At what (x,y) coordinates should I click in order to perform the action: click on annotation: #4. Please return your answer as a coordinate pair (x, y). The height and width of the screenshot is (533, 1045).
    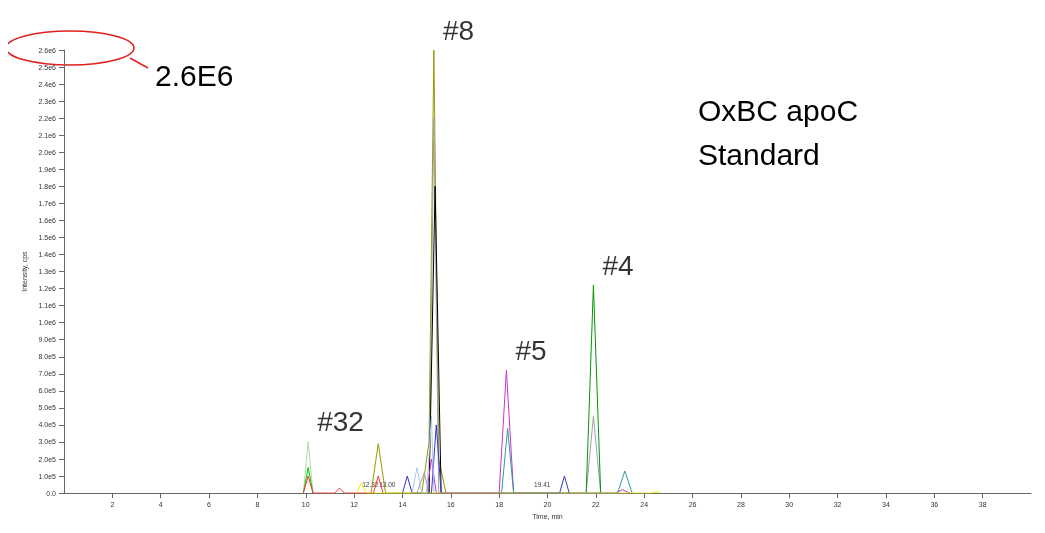
    Looking at the image, I should click on (618, 265).